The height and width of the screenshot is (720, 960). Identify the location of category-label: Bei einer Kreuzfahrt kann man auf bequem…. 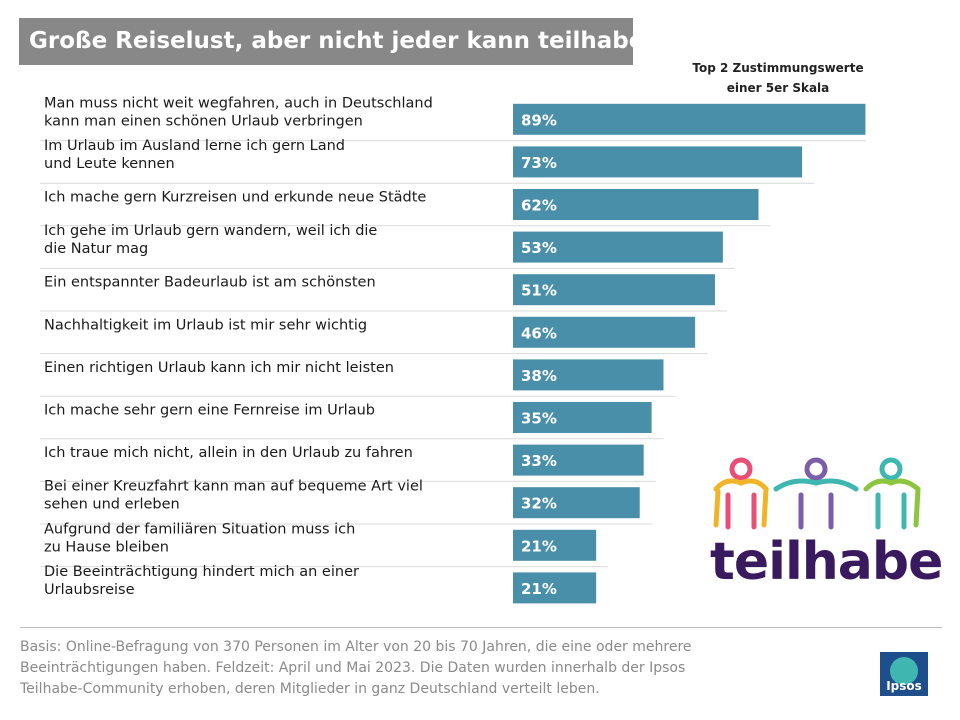
(233, 496).